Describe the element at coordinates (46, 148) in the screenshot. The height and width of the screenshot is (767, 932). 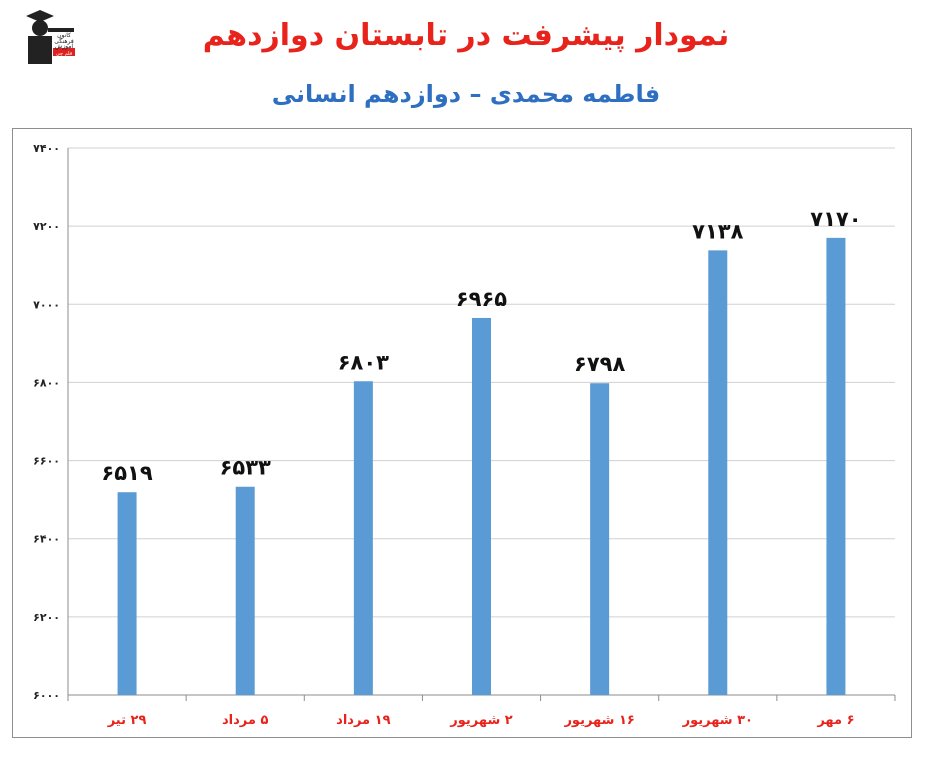
I see `y-tick-label: ۷۴۰۰` at that location.